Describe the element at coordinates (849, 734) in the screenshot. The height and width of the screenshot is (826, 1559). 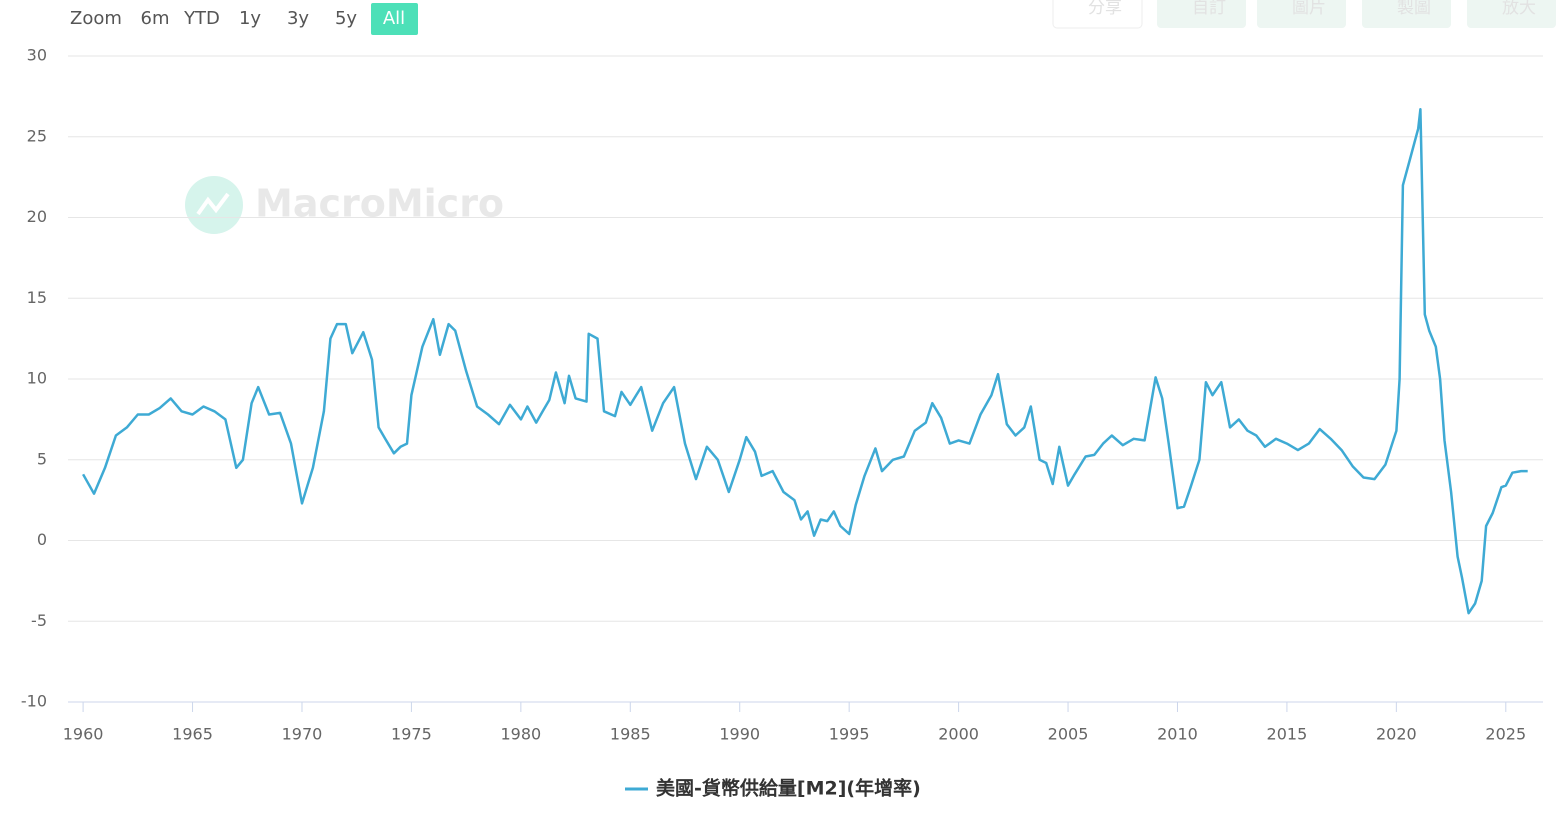
I see `x-tick-label: 1995` at that location.